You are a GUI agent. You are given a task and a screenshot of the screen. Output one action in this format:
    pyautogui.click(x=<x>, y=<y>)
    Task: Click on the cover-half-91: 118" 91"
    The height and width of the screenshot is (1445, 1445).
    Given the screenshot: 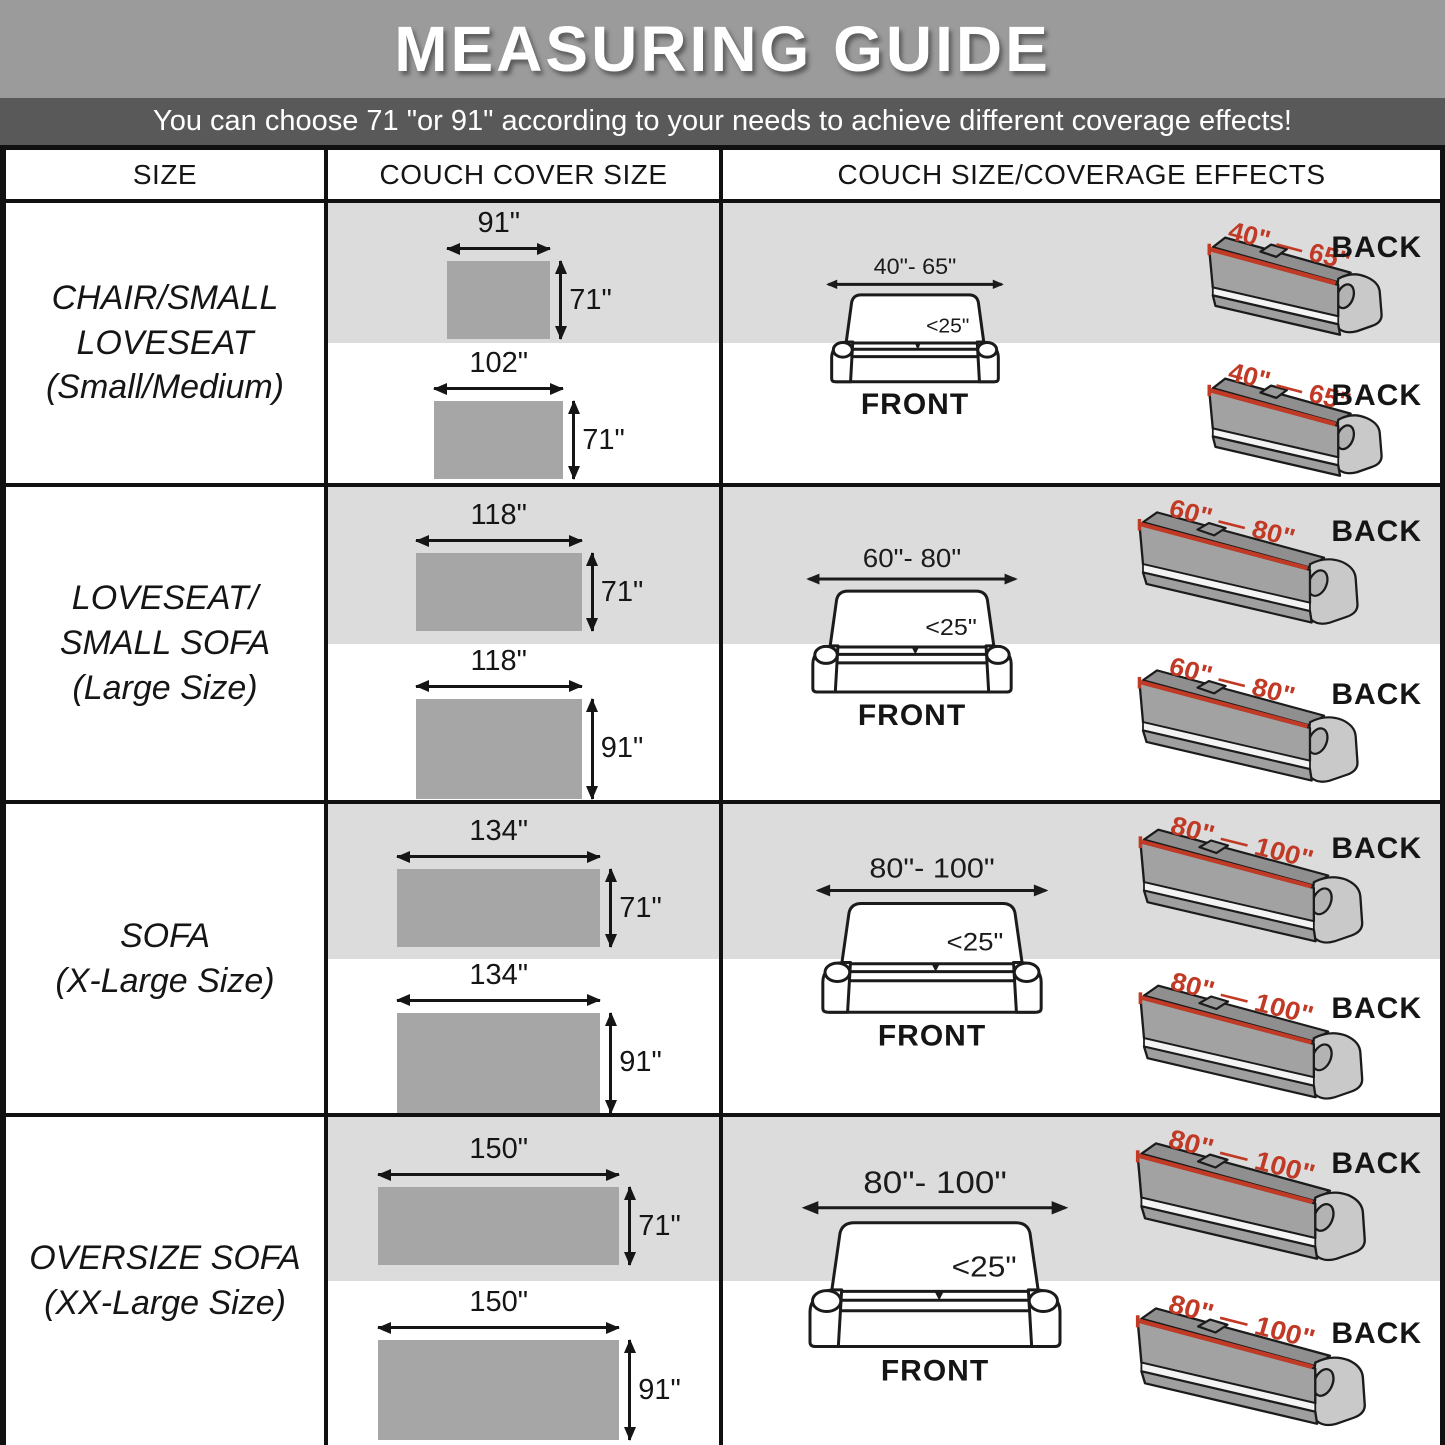 What is the action you would take?
    pyautogui.click(x=523, y=722)
    